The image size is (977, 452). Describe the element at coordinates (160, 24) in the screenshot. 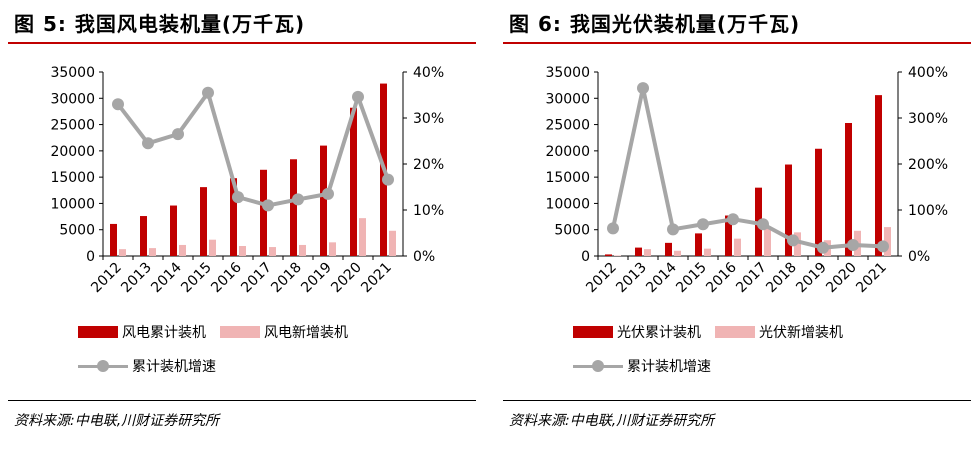

I see `chart-title: 图 5: 我国风电装机量(万千瓦)` at that location.